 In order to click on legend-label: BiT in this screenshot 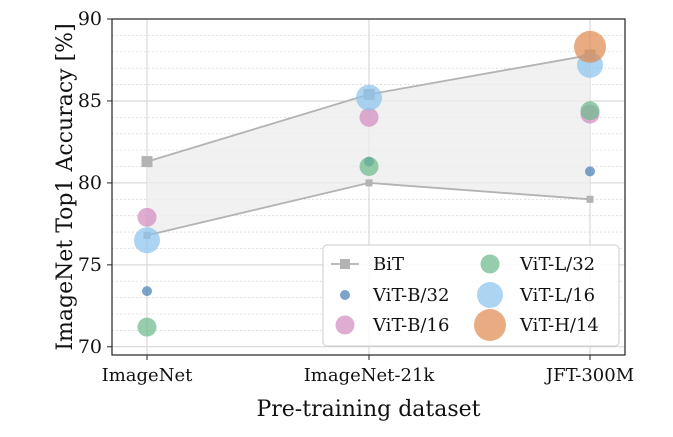, I will do `click(388, 264)`.